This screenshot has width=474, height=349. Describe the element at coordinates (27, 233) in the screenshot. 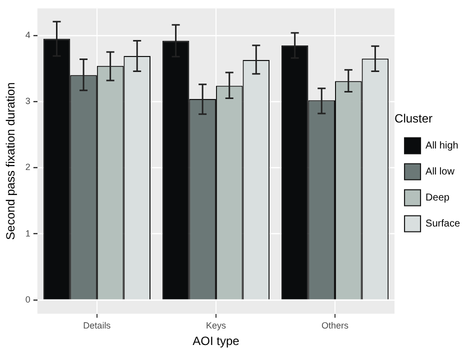

I see `y-tick-label: 1` at that location.